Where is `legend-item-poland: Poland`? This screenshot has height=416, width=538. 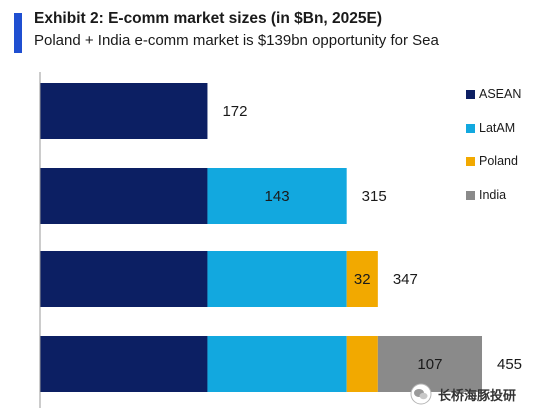 legend-item-poland: Poland is located at coordinates (492, 161).